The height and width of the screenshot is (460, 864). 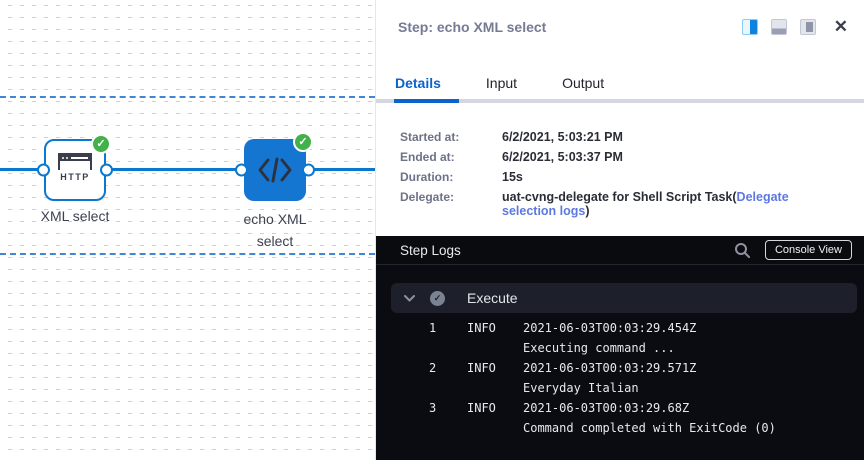 I want to click on step-node-echo-xml-select: ✓, so click(x=275, y=166).